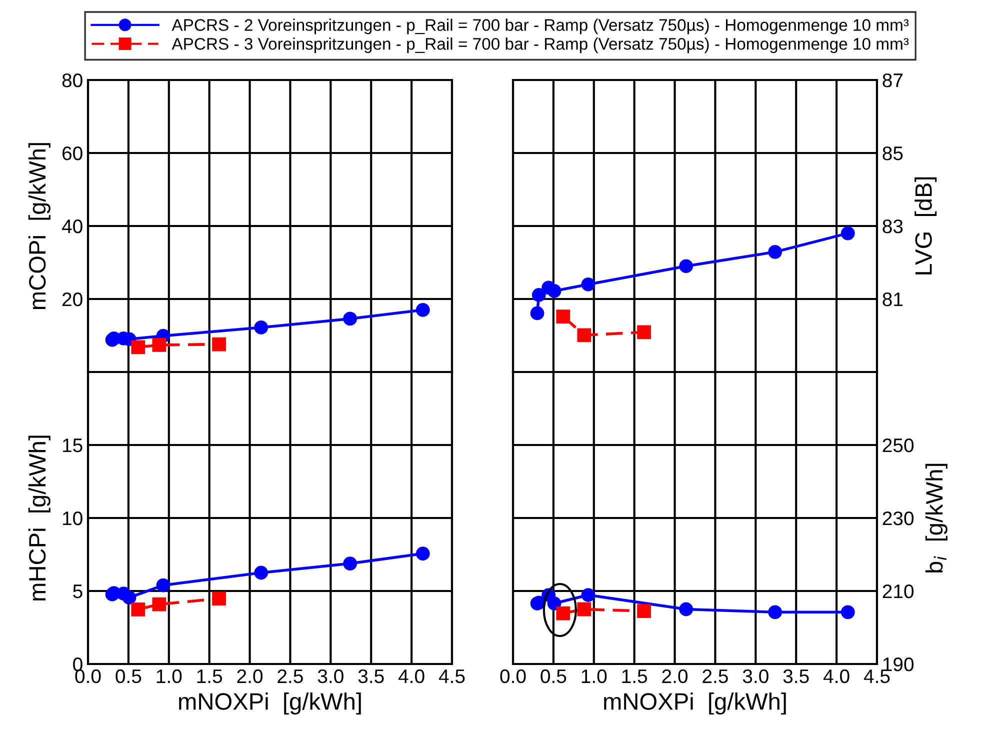 The width and height of the screenshot is (981, 737). I want to click on y2-tick-label: 210, so click(898, 591).